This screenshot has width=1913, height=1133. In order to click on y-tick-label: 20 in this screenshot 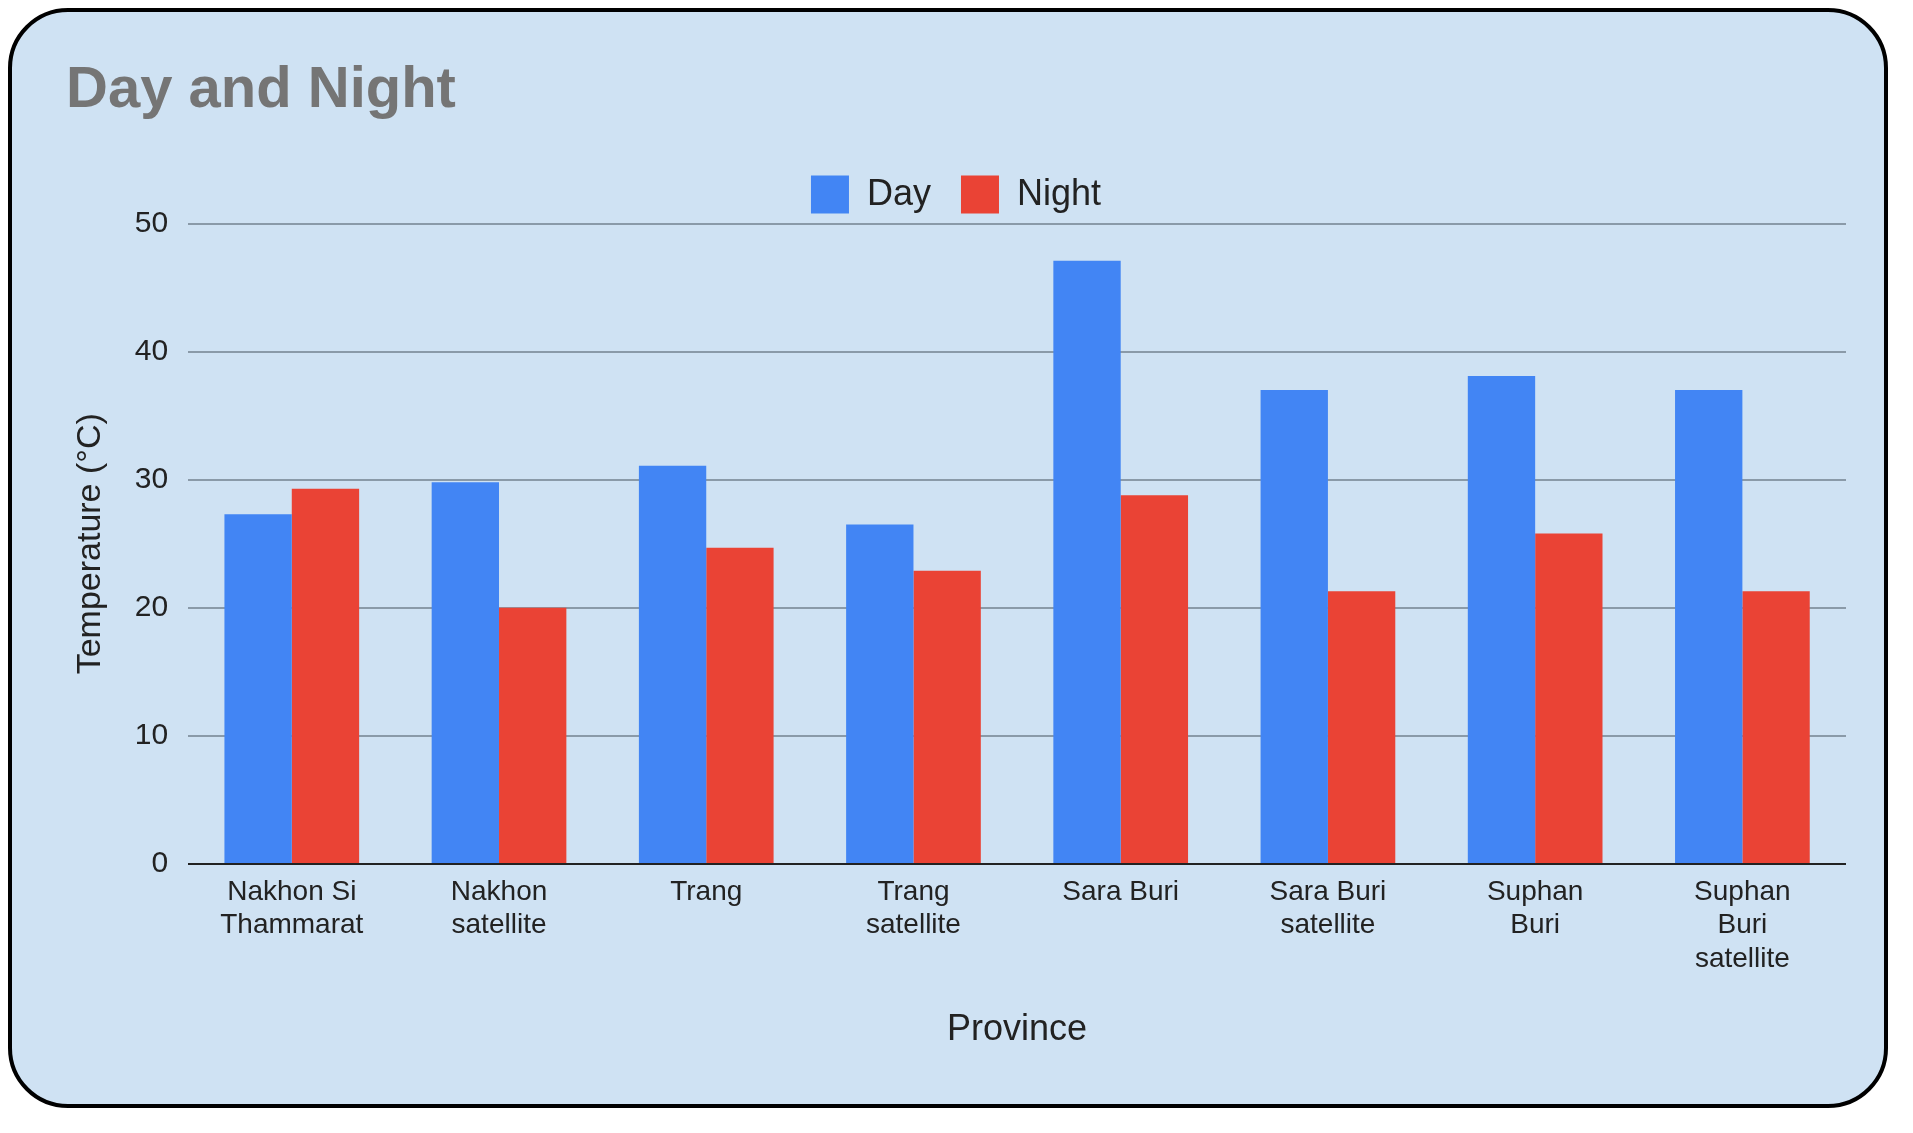, I will do `click(151, 606)`.